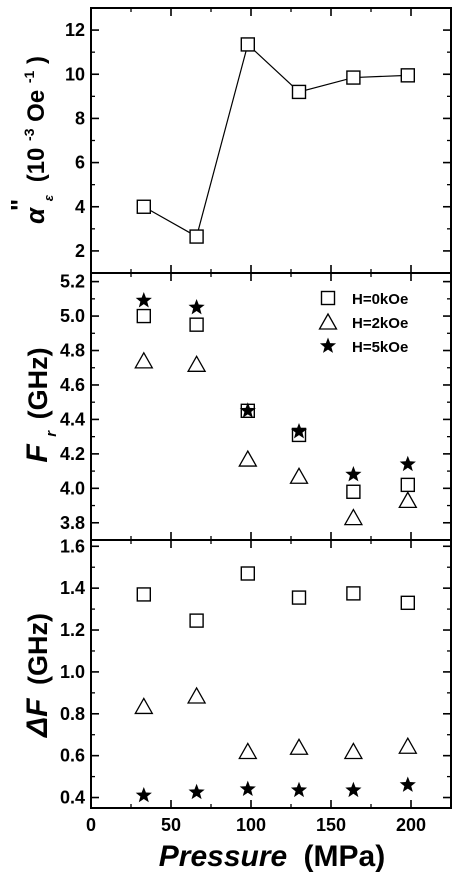  Describe the element at coordinates (75, 30) in the screenshot. I see `y-tick-label: 12` at that location.